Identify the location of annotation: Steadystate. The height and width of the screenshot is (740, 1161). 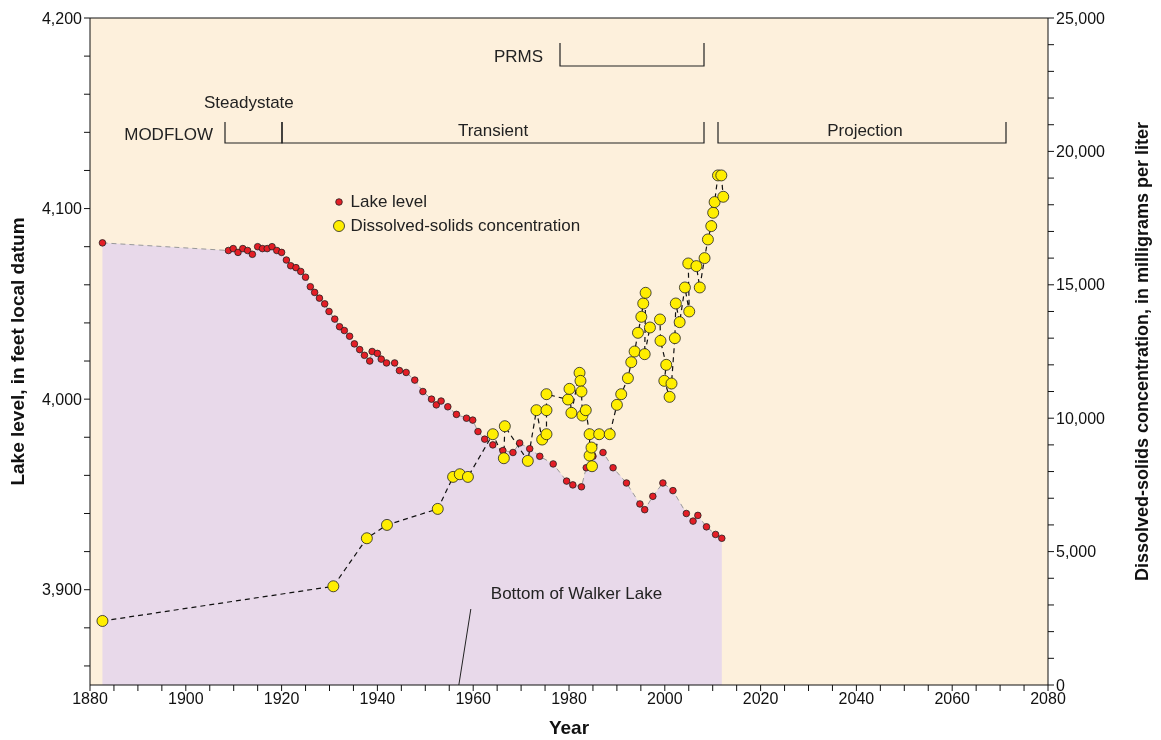
(249, 102).